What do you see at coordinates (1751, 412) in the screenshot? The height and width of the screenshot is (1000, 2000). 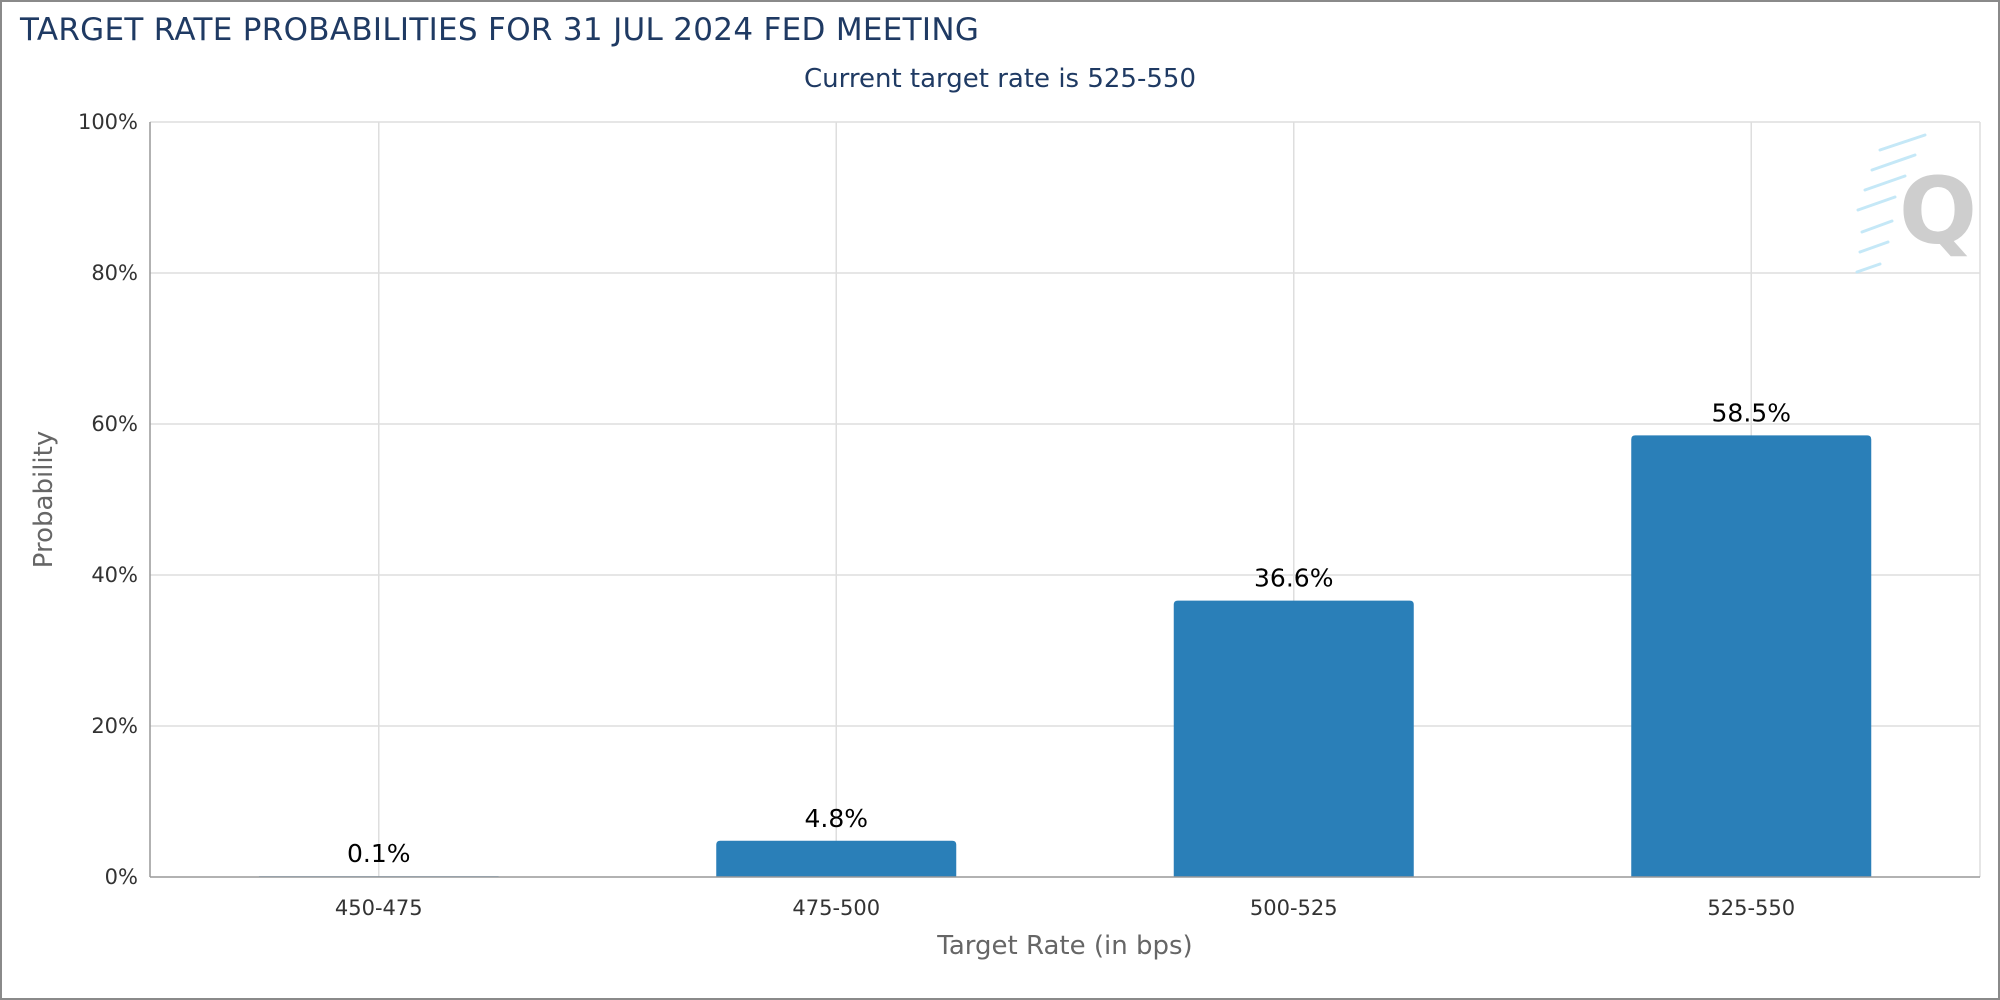 I see `bar-data-label: 58.5%` at bounding box center [1751, 412].